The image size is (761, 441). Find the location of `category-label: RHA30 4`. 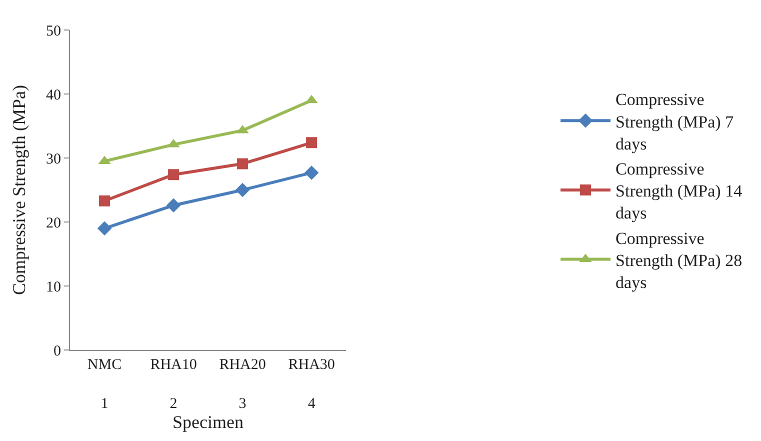

category-label: RHA30 4 is located at coordinates (311, 384).